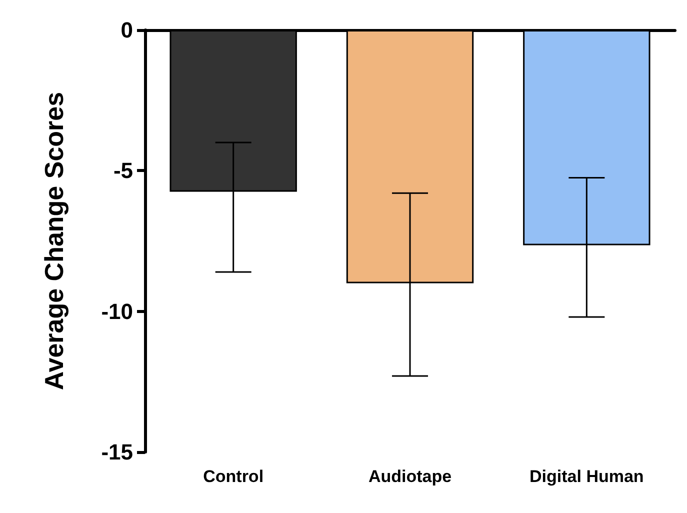  Describe the element at coordinates (123, 171) in the screenshot. I see `y-tick-label: -5` at that location.